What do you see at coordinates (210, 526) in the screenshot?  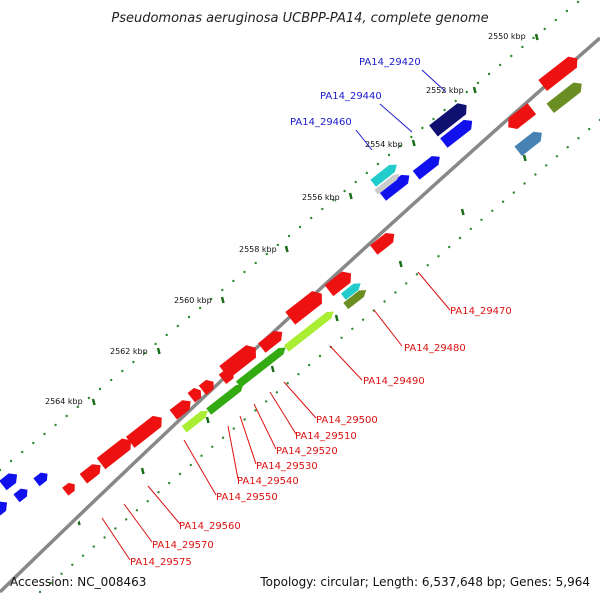 I see `gene-label-pa14-29560: PA14_29560` at bounding box center [210, 526].